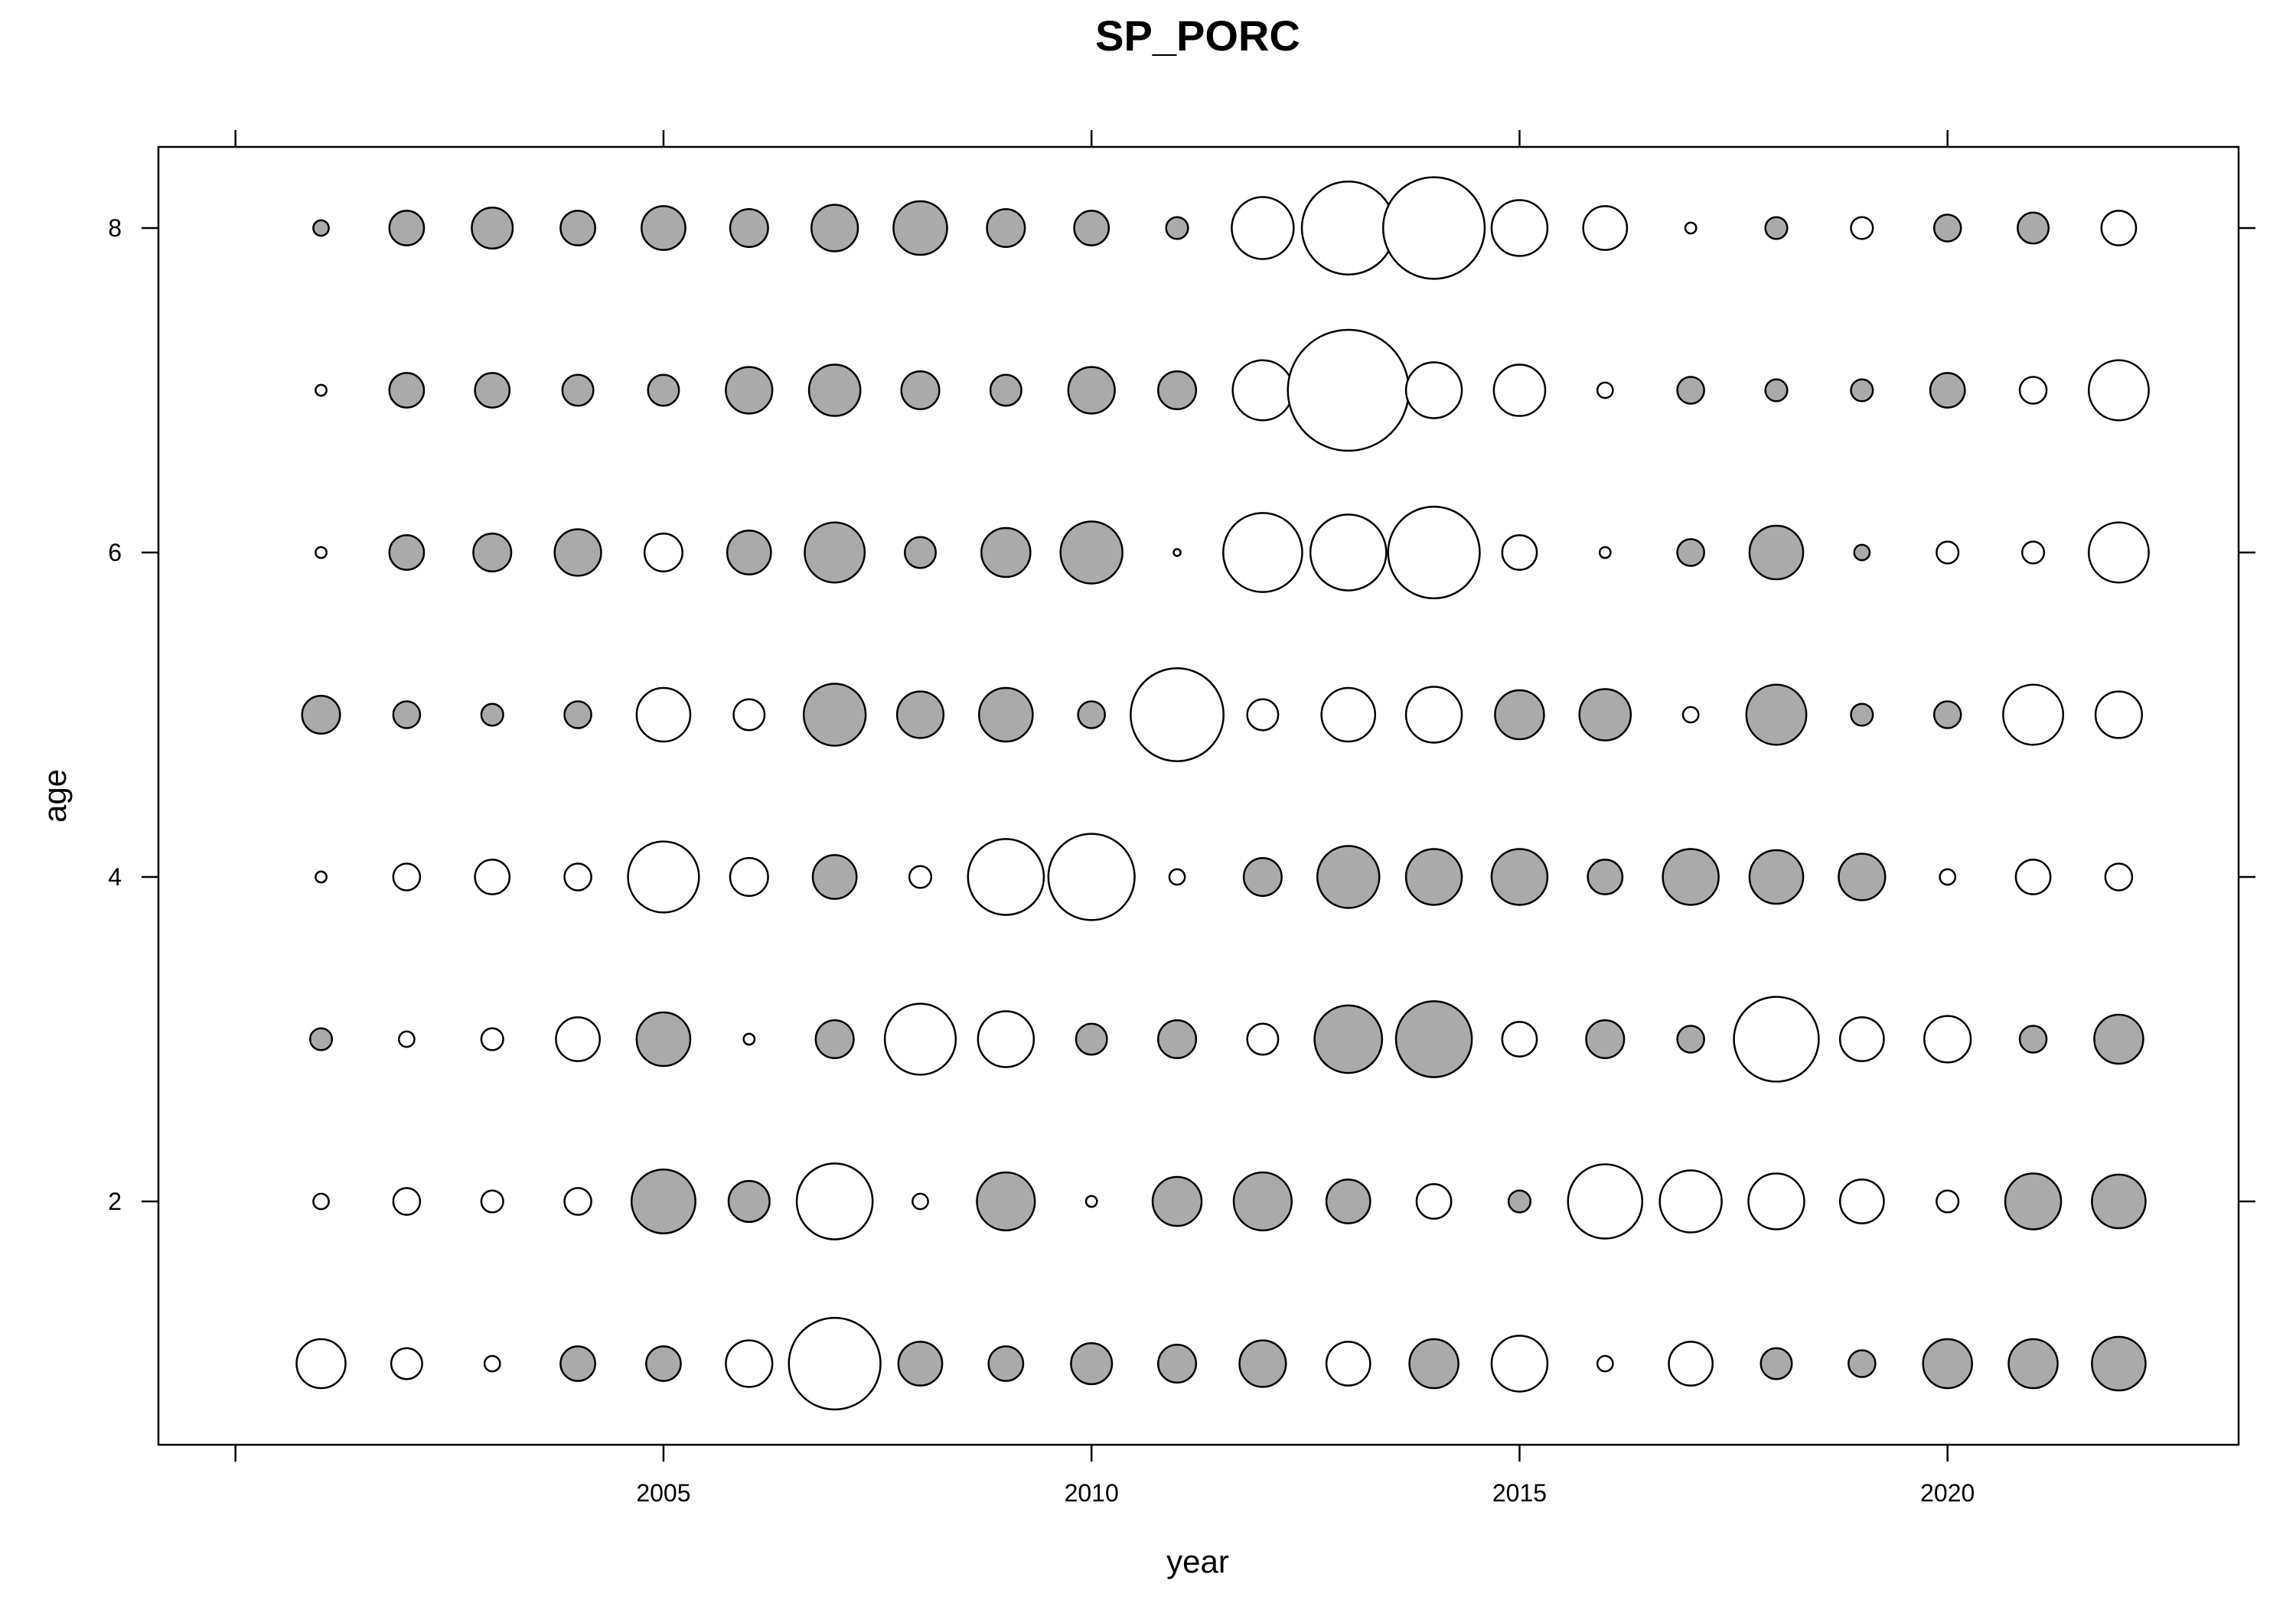 Image resolution: width=2296 pixels, height=1607 pixels. What do you see at coordinates (663, 1493) in the screenshot?
I see `x-tick-label-2005: 2005` at bounding box center [663, 1493].